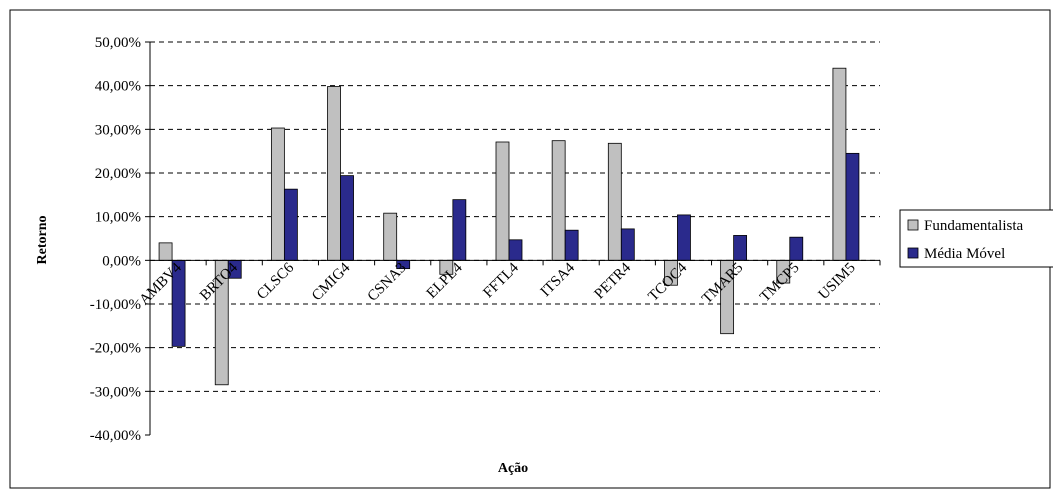  I want to click on bar-fundamentalista-petr4, so click(614, 201).